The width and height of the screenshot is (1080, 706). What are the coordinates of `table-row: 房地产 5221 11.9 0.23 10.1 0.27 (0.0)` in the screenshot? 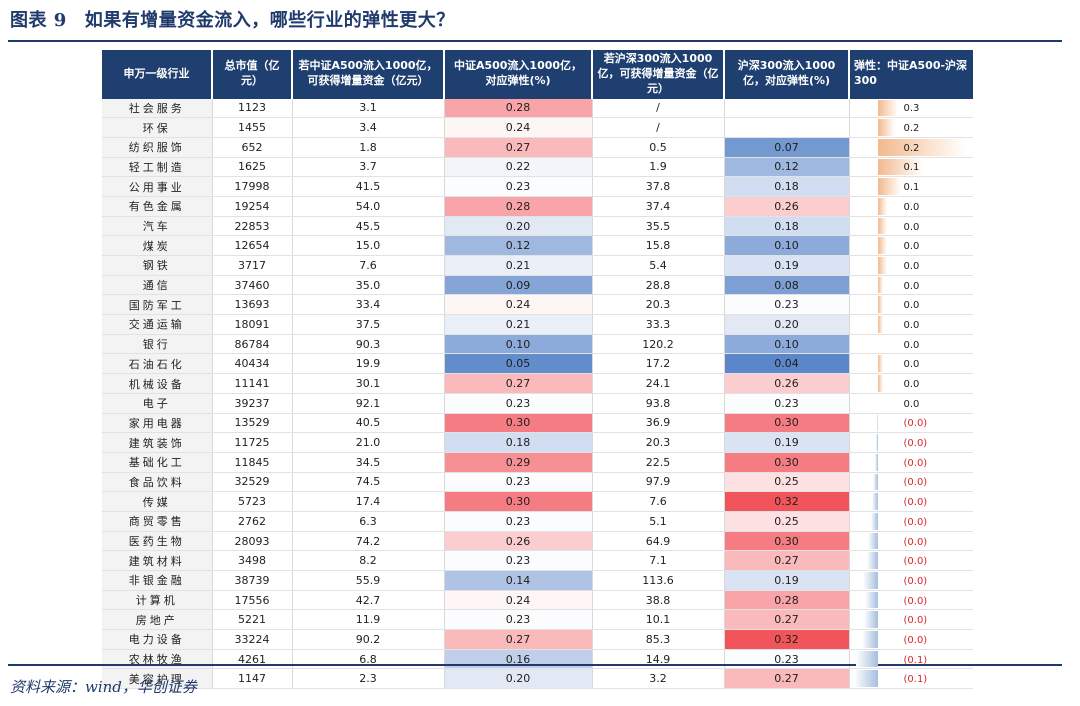 It's located at (537, 620).